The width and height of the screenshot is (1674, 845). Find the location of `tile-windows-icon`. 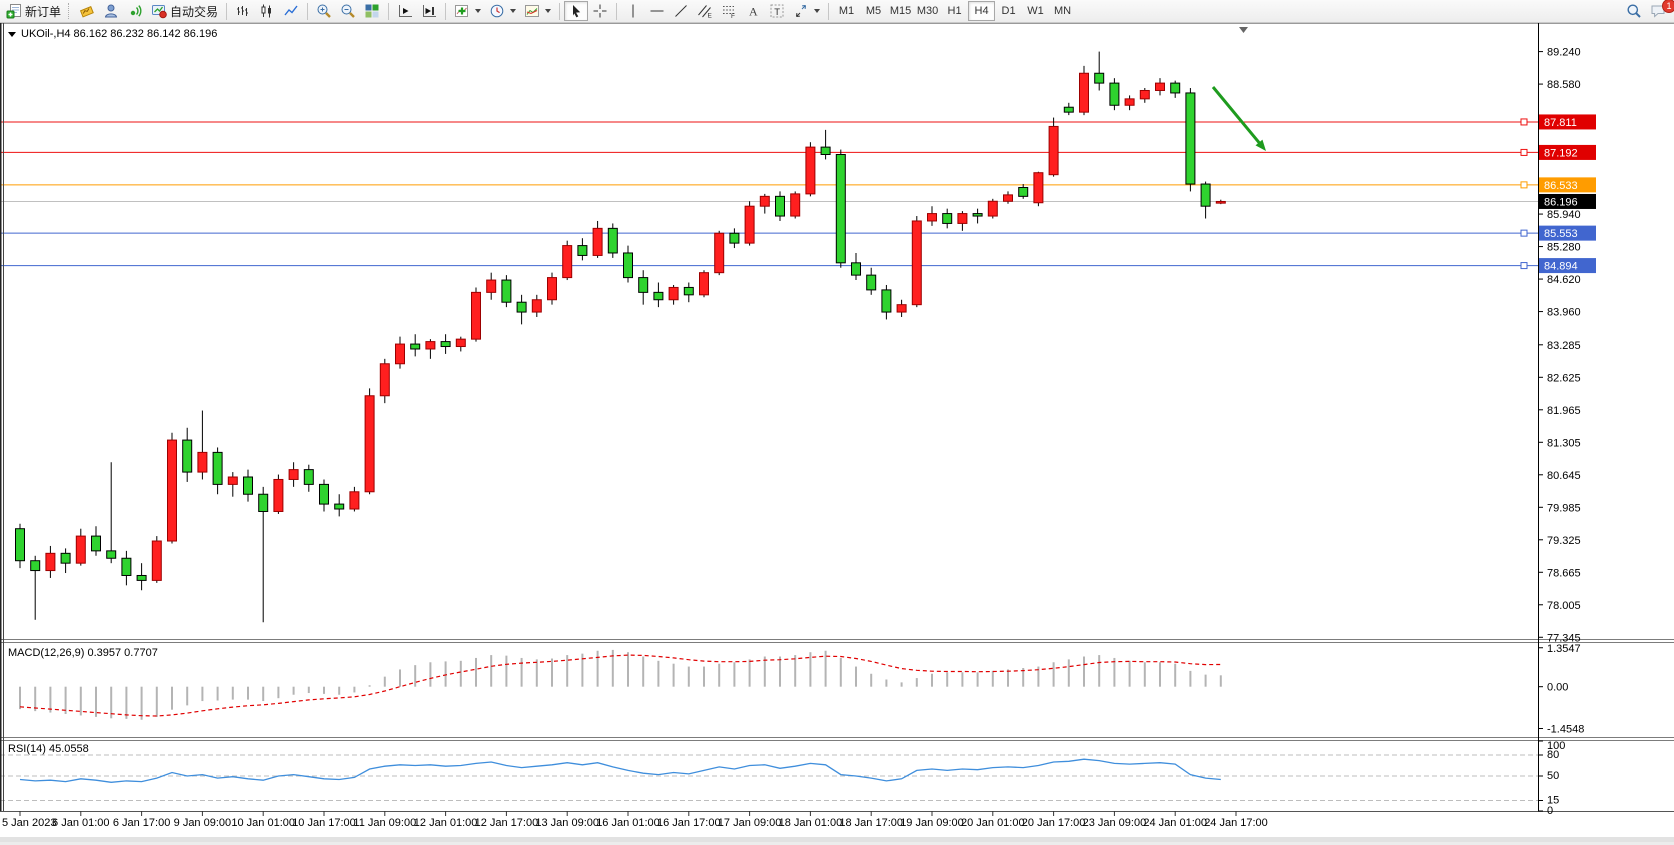

tile-windows-icon is located at coordinates (372, 11).